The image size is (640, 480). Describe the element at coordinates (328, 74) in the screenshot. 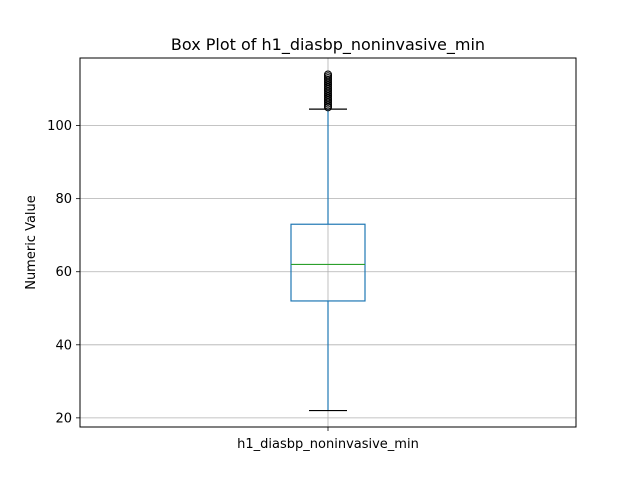

I see `outlier-point` at that location.